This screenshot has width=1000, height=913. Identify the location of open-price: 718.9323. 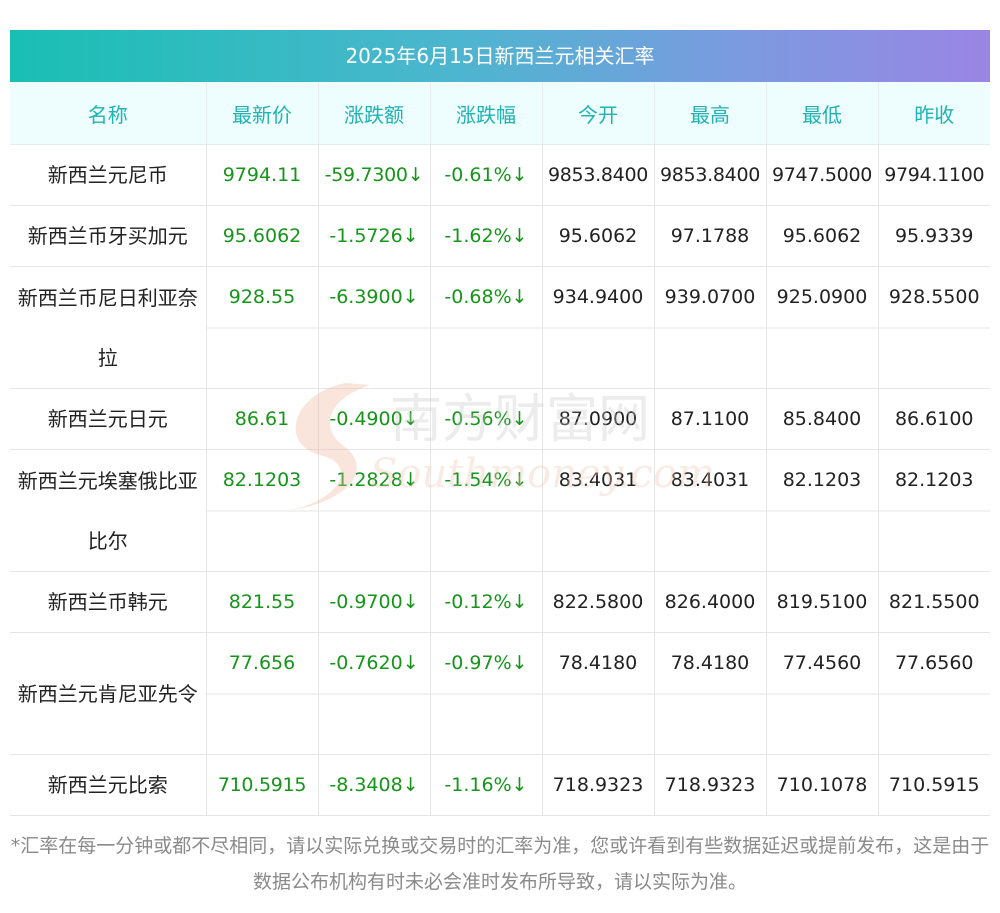
(598, 785).